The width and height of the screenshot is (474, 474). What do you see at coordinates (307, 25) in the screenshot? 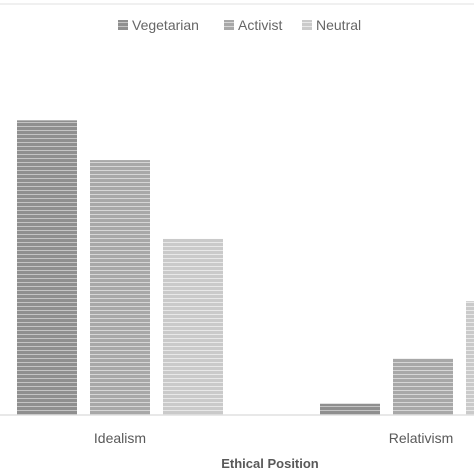
I see `legend-swatch-neutral` at bounding box center [307, 25].